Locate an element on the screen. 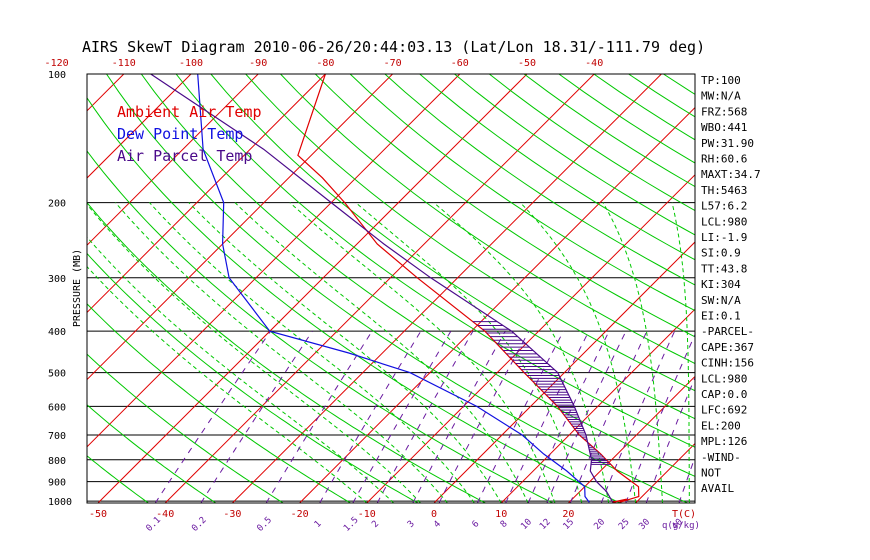 Image resolution: width=870 pixels, height=560 pixels. temperature-tick-label: 10 is located at coordinates (501, 514).